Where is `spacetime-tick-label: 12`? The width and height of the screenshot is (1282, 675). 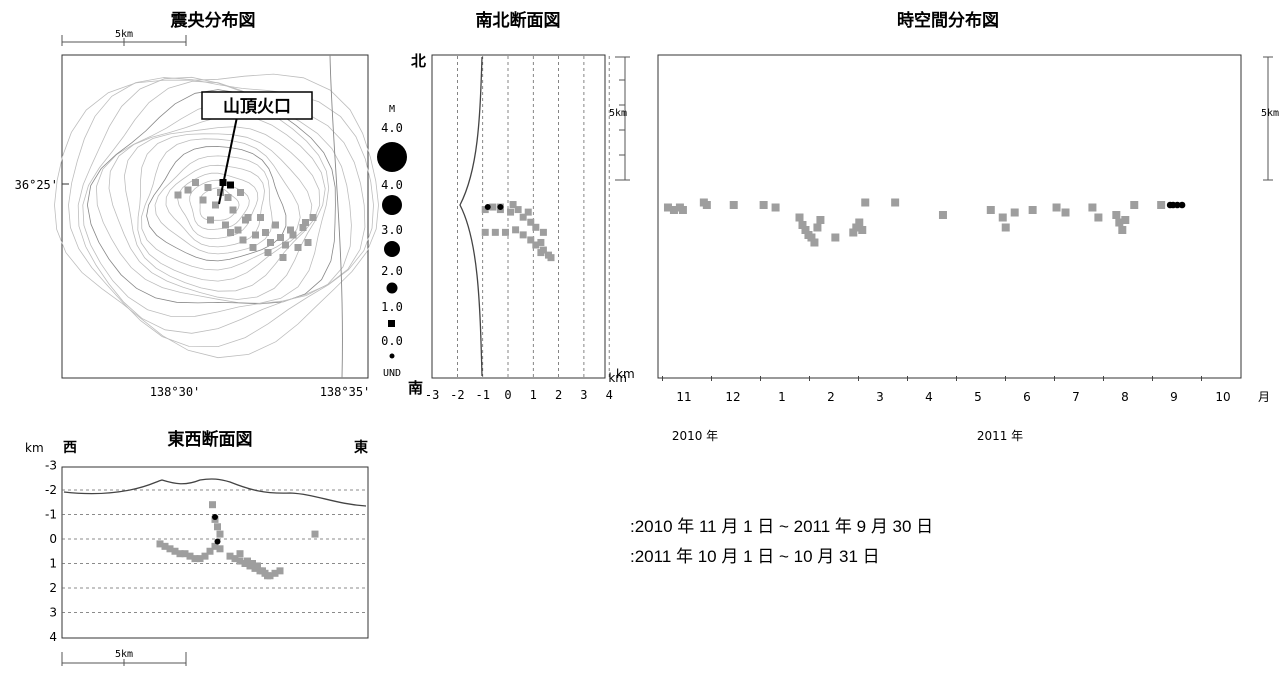
spacetime-tick-label: 12 is located at coordinates (732, 397).